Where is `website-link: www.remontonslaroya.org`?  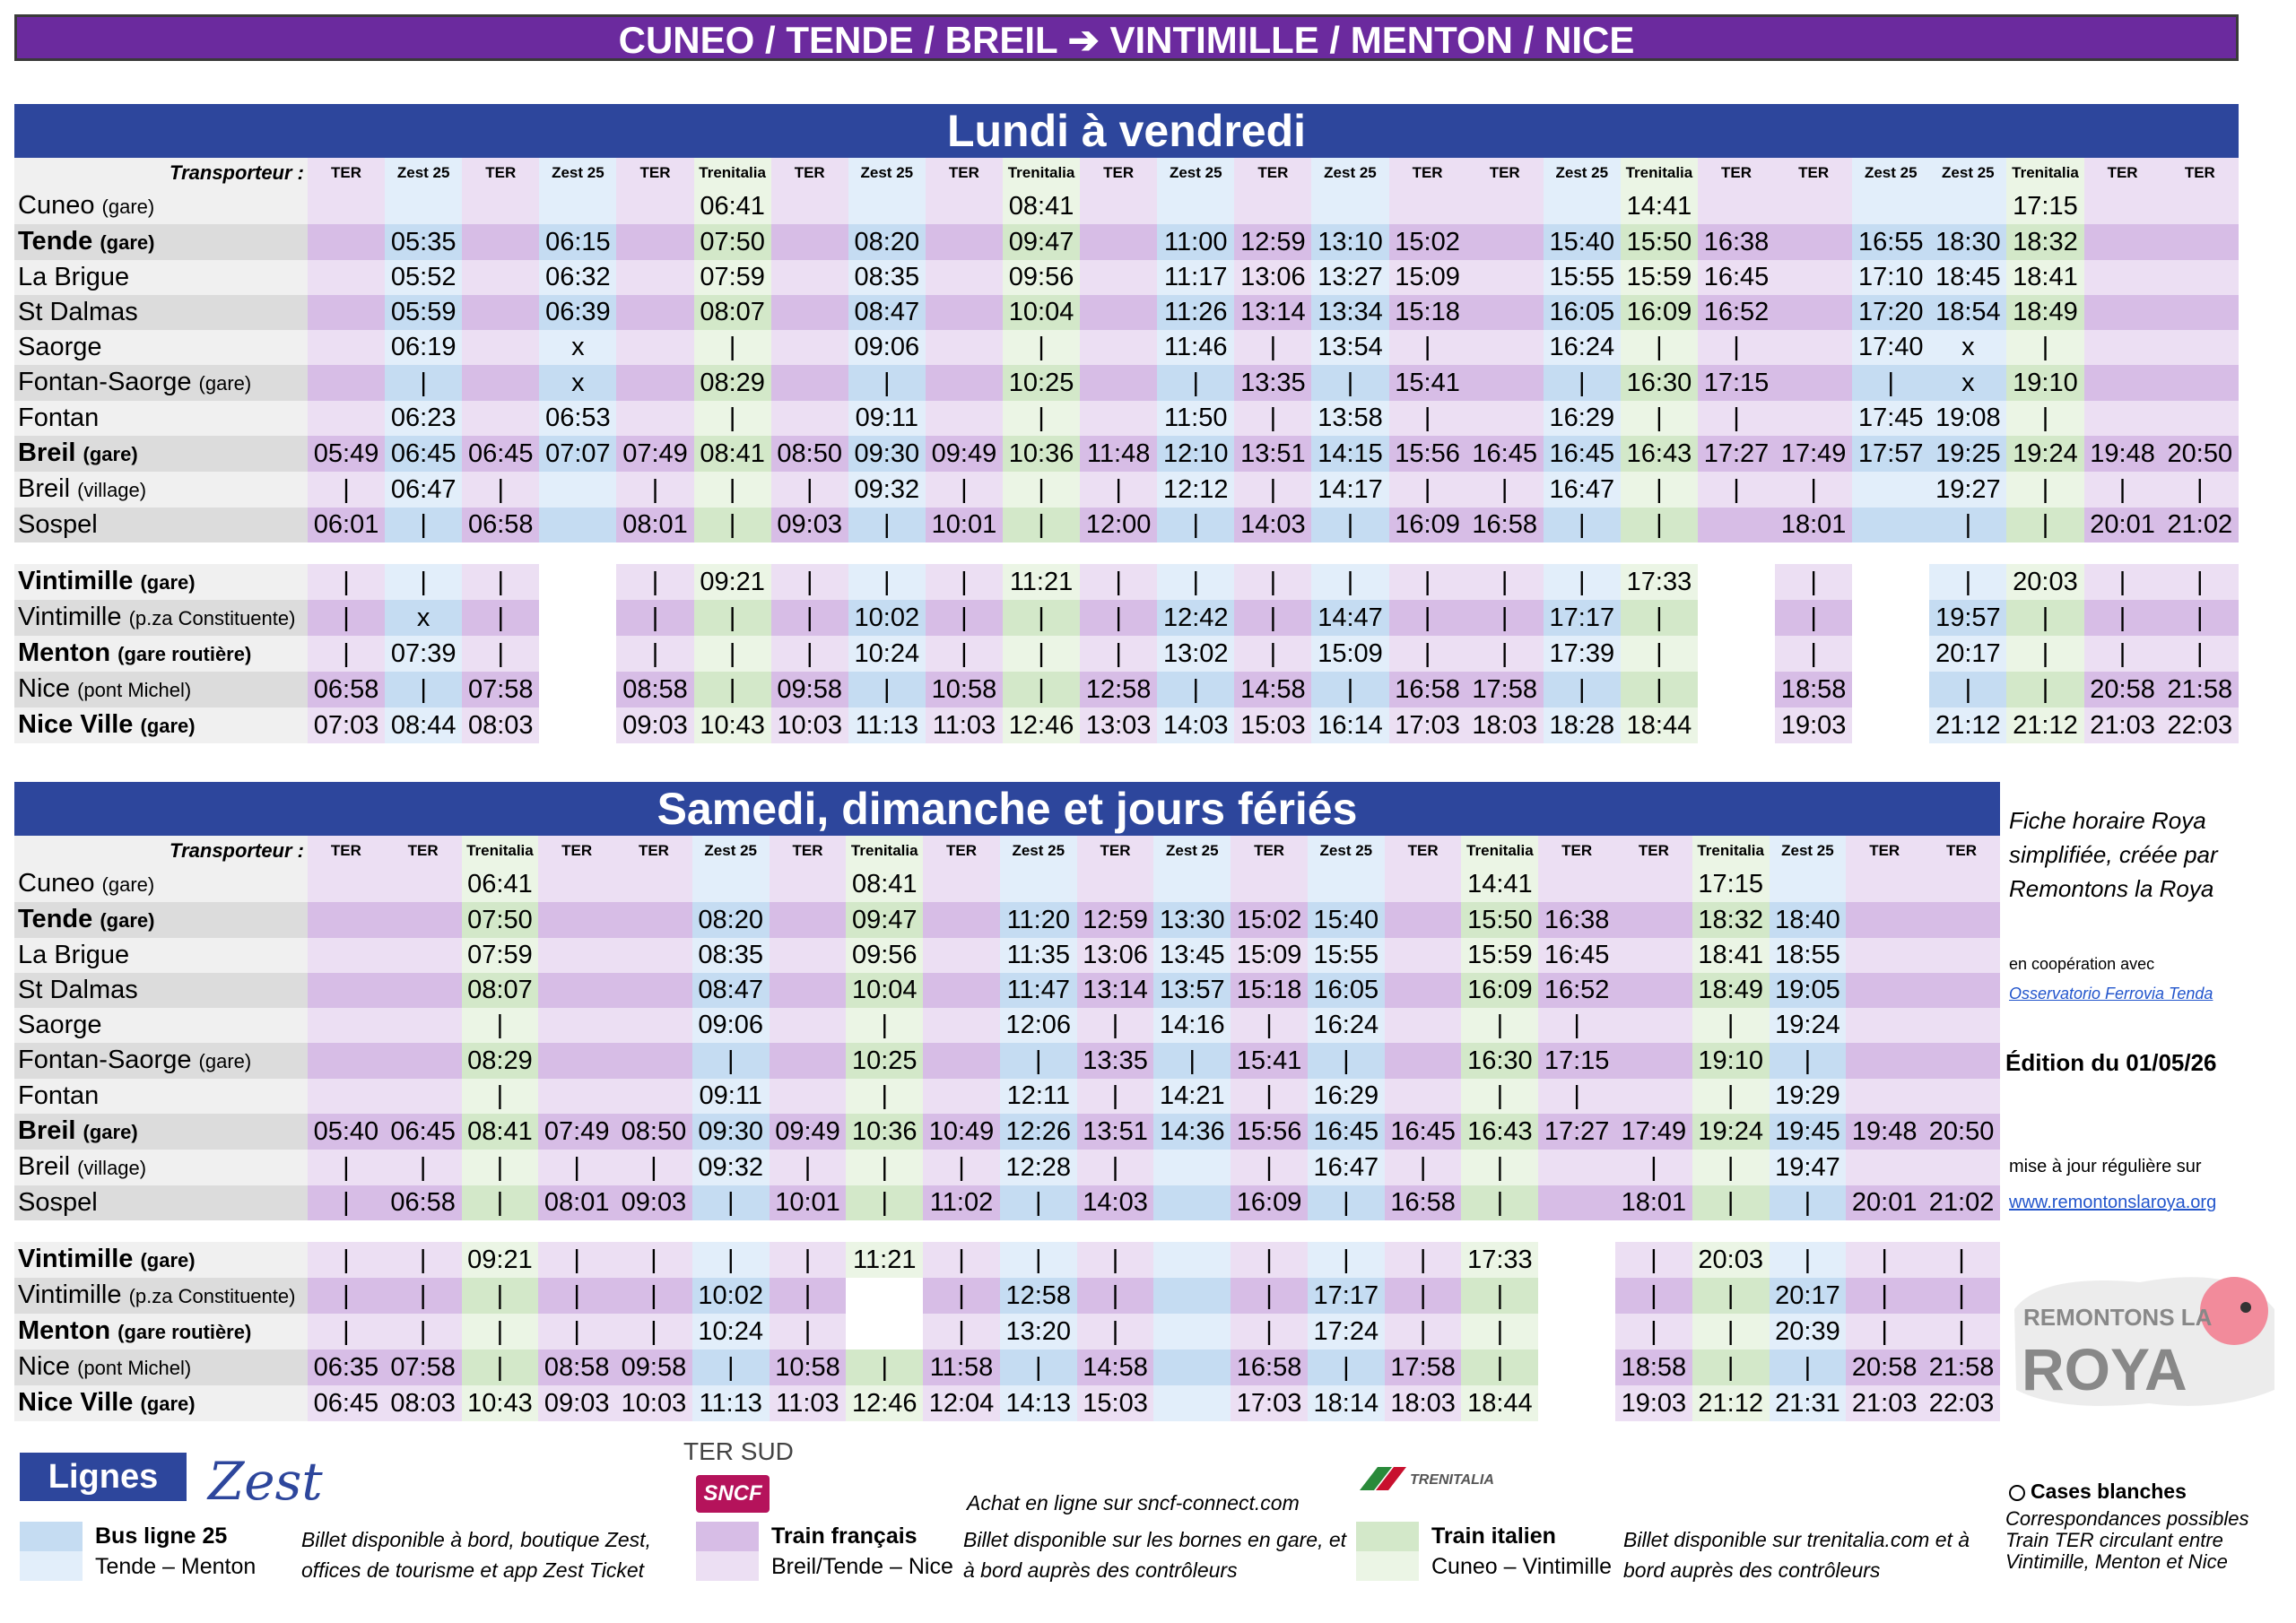
website-link: www.remontonslaroya.org is located at coordinates (2113, 1202).